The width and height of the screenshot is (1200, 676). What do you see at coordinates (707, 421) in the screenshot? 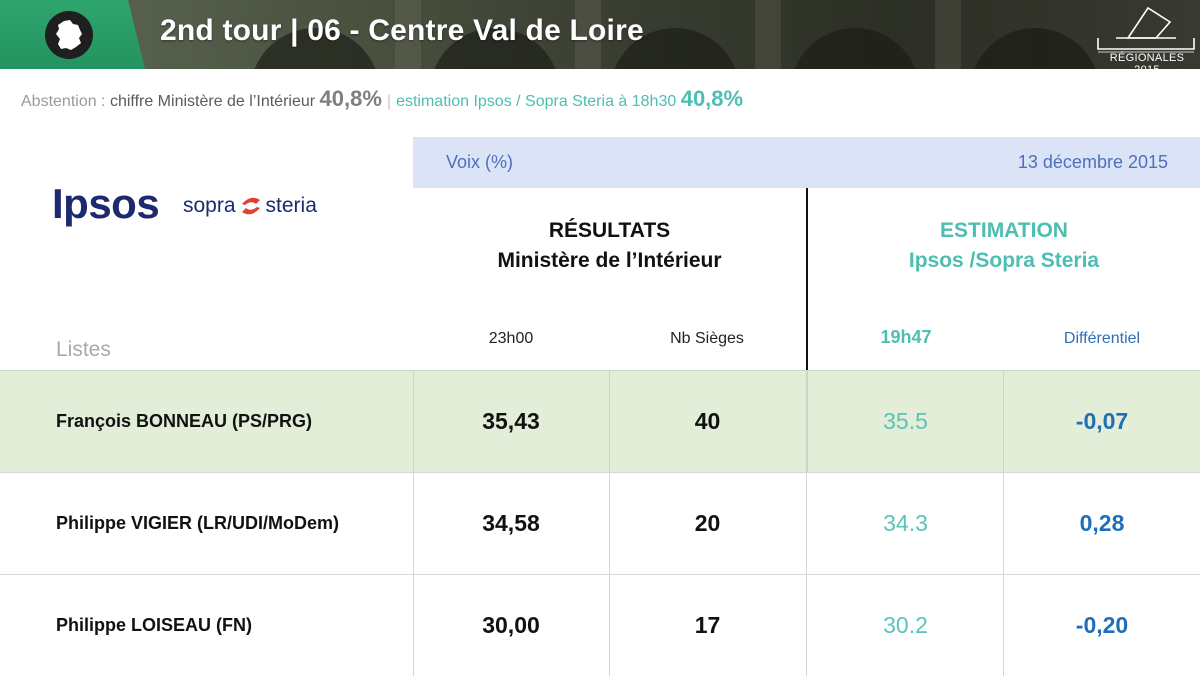
I see `seats-value: 40` at bounding box center [707, 421].